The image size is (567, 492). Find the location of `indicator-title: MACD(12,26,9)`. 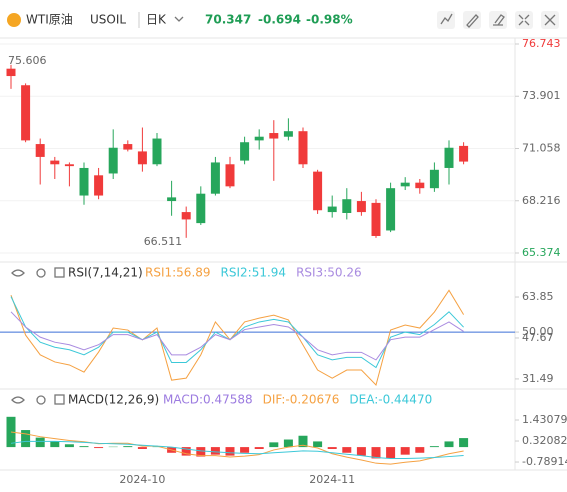

indicator-title: MACD(12,26,9) is located at coordinates (113, 400).